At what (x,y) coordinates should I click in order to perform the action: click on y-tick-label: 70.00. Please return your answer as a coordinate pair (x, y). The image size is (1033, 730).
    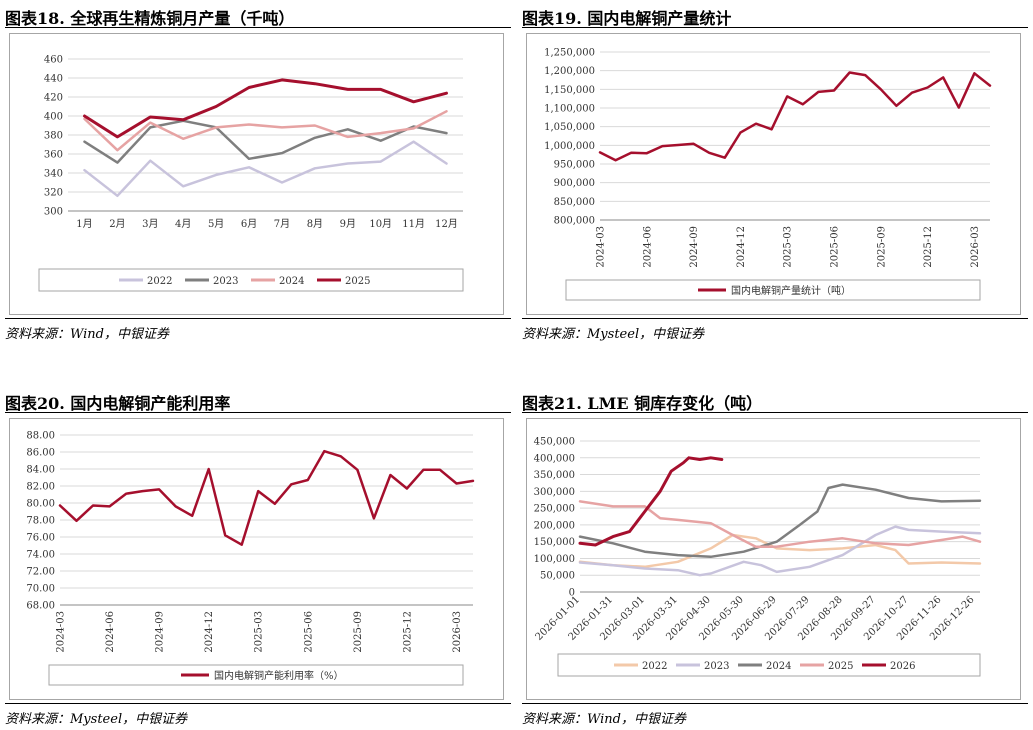
    Looking at the image, I should click on (40, 589).